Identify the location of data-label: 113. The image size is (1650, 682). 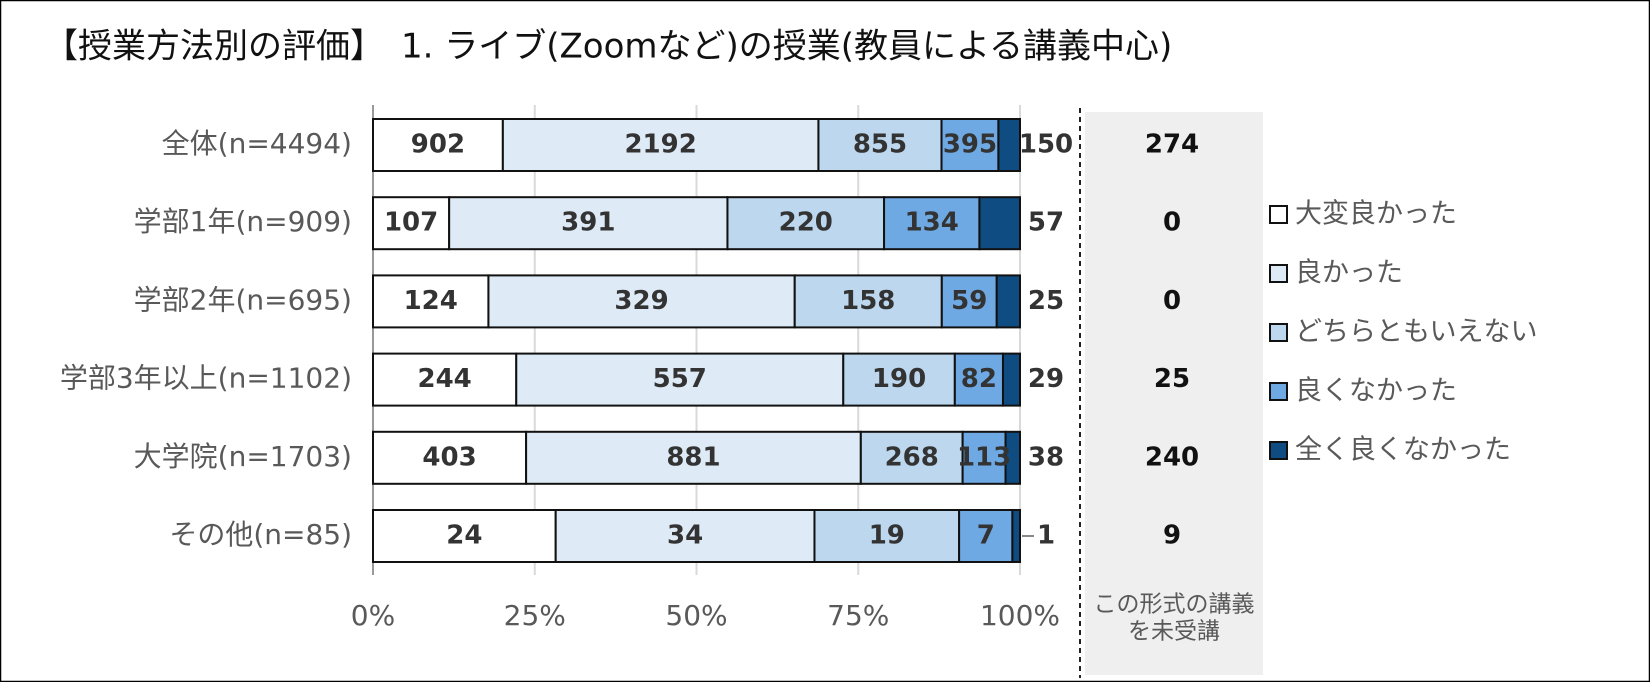
(984, 457).